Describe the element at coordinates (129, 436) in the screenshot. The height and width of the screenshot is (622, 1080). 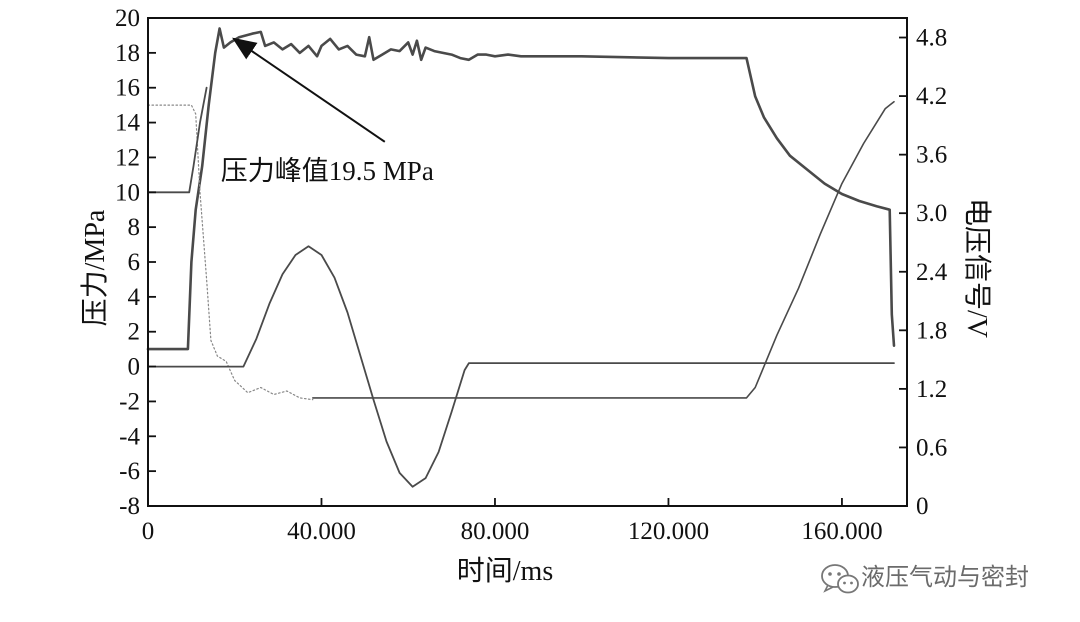
I see `y-left-tick-label: -4` at that location.